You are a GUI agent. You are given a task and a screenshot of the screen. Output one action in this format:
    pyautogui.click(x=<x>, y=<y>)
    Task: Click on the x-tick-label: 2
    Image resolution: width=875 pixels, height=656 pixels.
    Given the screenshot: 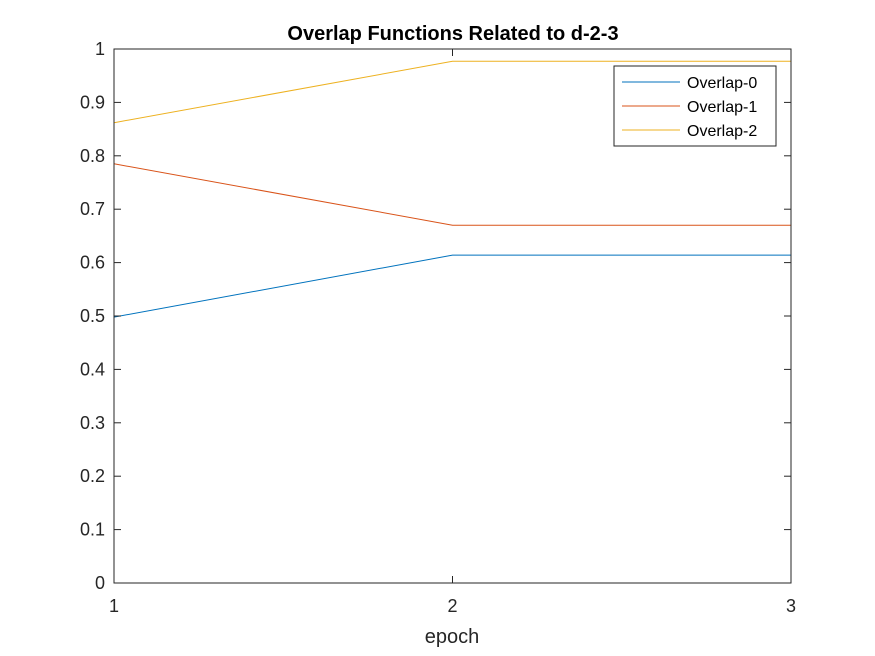 What is the action you would take?
    pyautogui.click(x=452, y=606)
    